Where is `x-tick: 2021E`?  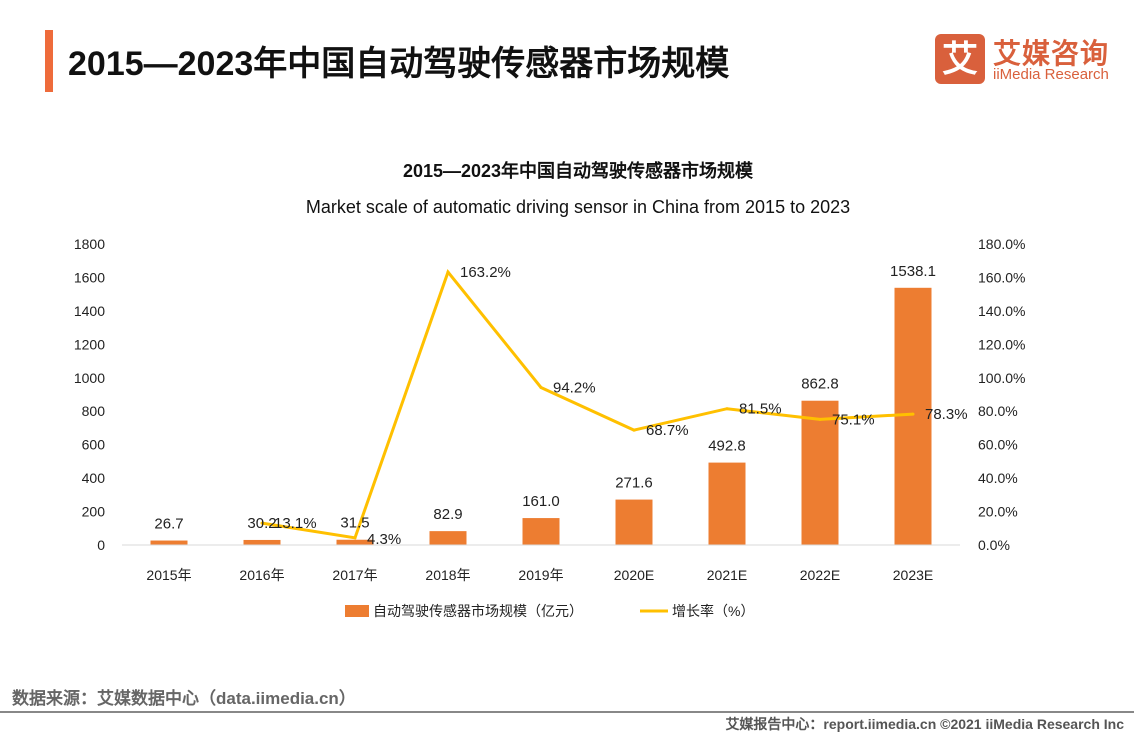
x-tick: 2021E is located at coordinates (727, 575).